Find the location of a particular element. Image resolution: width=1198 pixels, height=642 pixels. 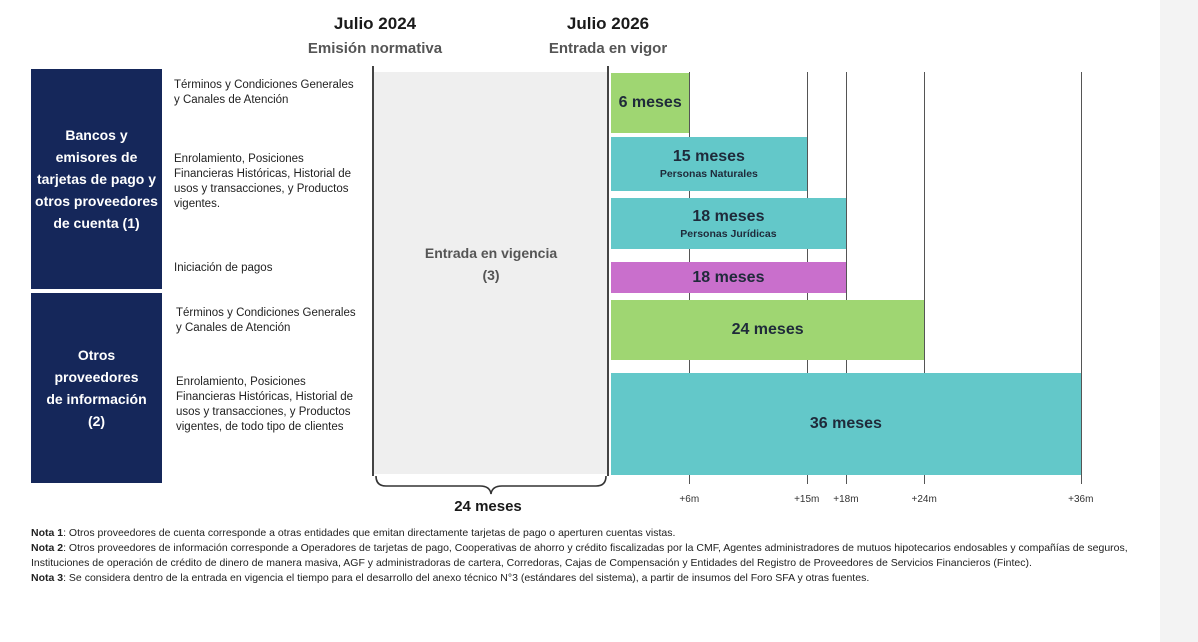

grid-line-24m is located at coordinates (925, 278).